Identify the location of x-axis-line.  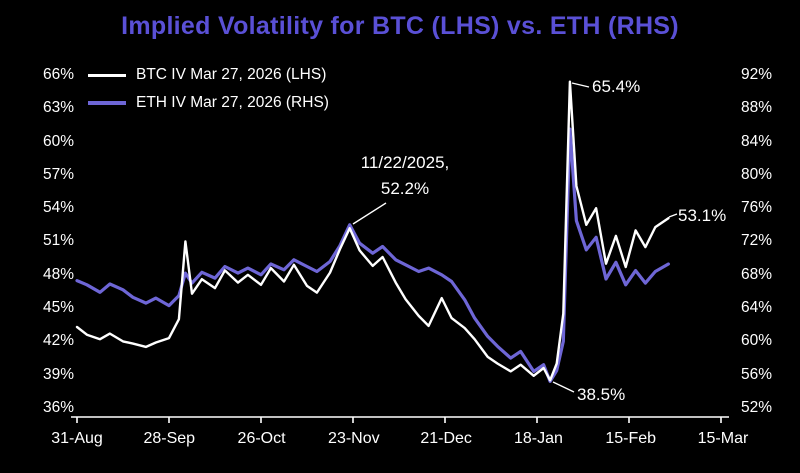
(400, 419).